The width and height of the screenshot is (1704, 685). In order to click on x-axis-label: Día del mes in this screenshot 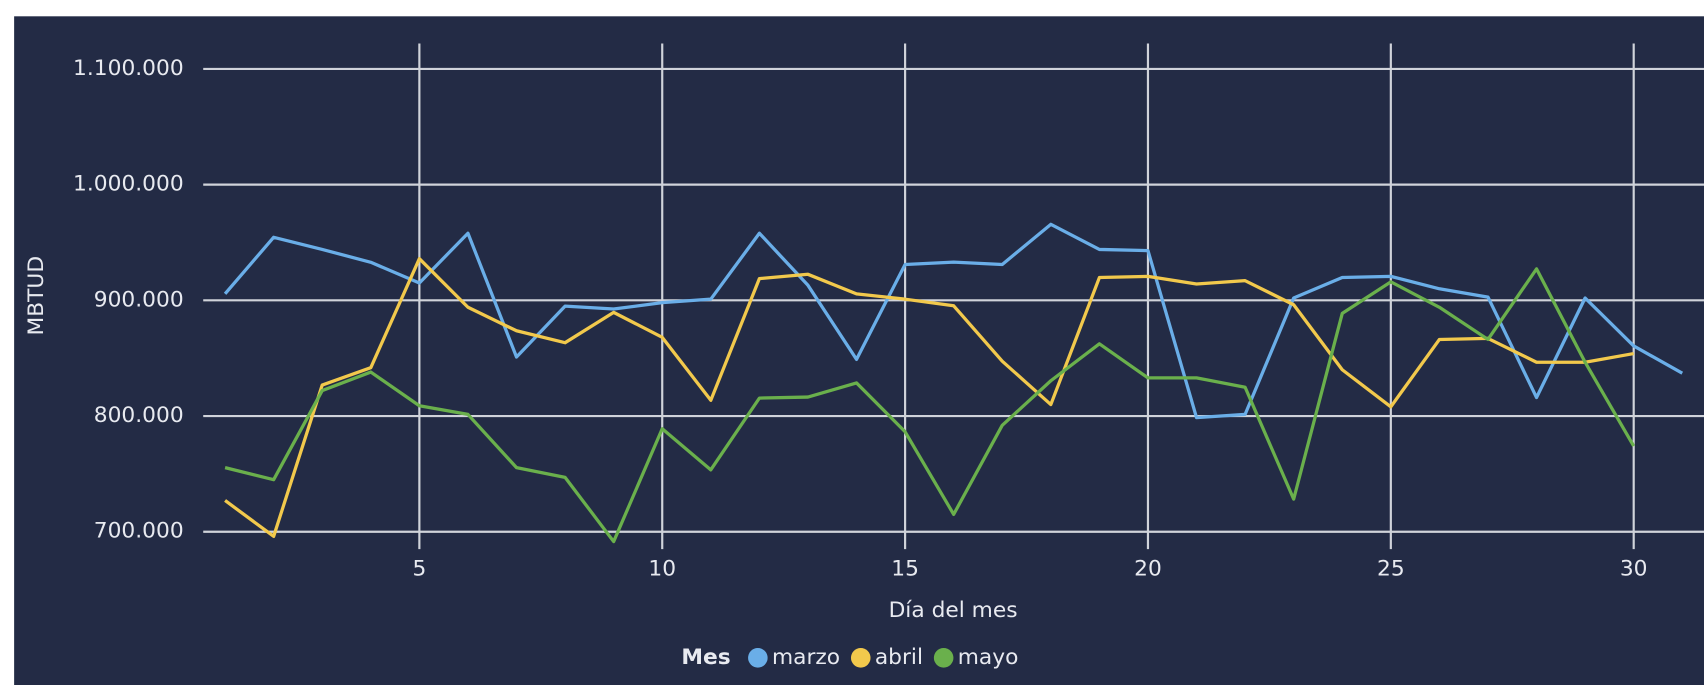, I will do `click(953, 610)`.